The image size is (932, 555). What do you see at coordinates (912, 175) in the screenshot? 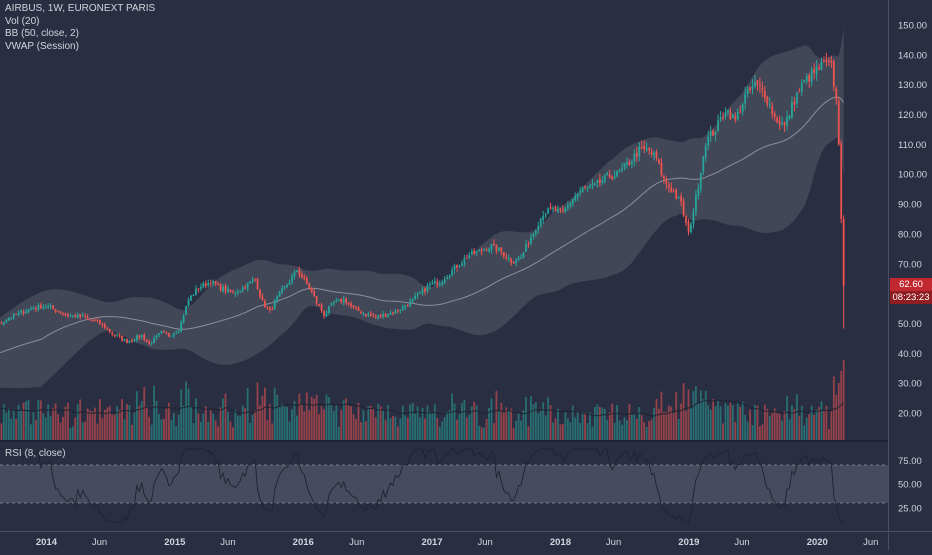
I see `price-axis-tick: 100.00` at bounding box center [912, 175].